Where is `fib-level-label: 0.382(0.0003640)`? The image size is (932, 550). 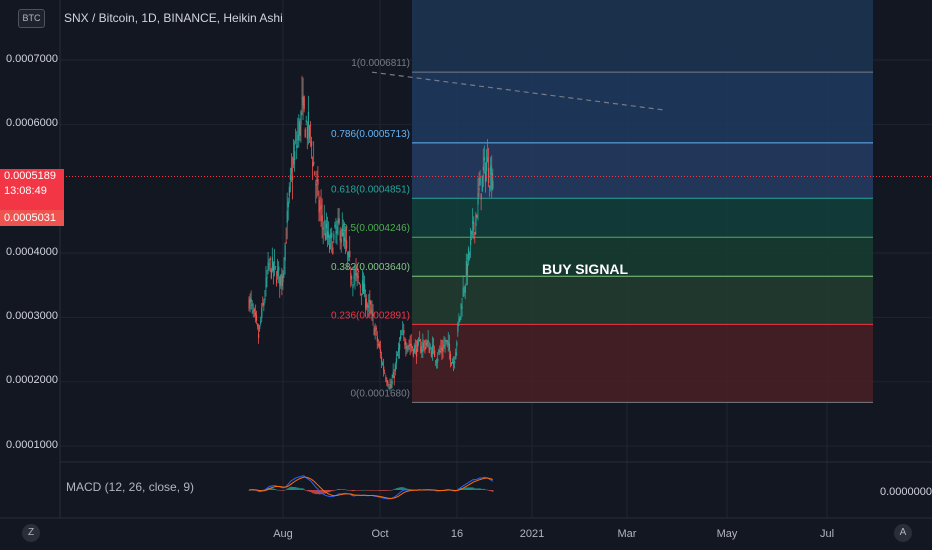
fib-level-label: 0.382(0.0003640) is located at coordinates (370, 267).